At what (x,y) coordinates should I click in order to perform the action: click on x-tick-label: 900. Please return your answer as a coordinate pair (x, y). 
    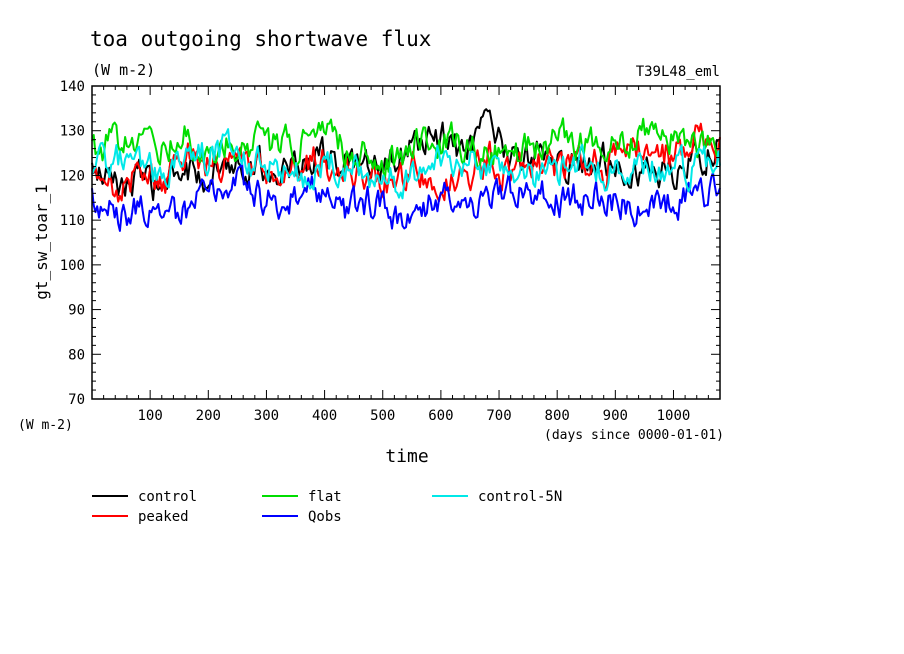
    Looking at the image, I should click on (615, 416).